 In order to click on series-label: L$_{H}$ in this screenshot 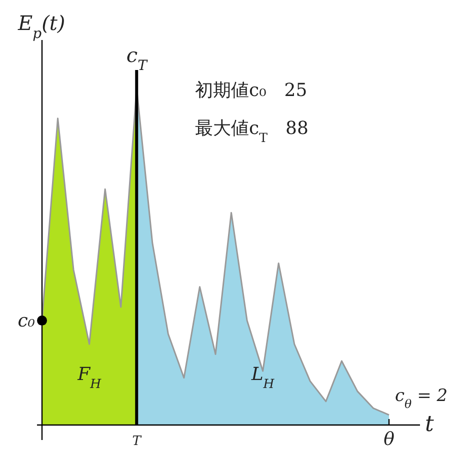, I will do `click(263, 377)`.